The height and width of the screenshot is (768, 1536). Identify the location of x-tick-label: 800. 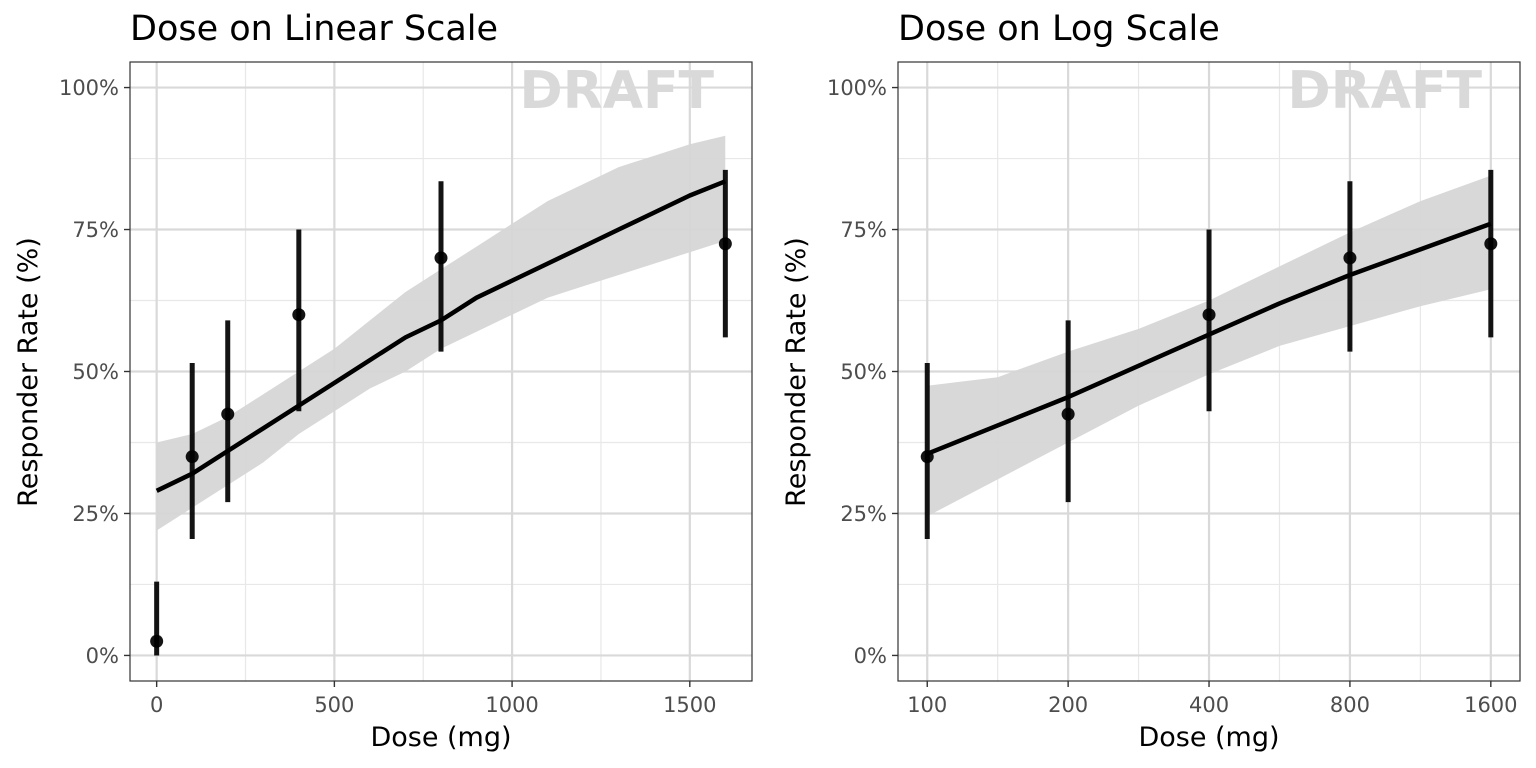
(1350, 705).